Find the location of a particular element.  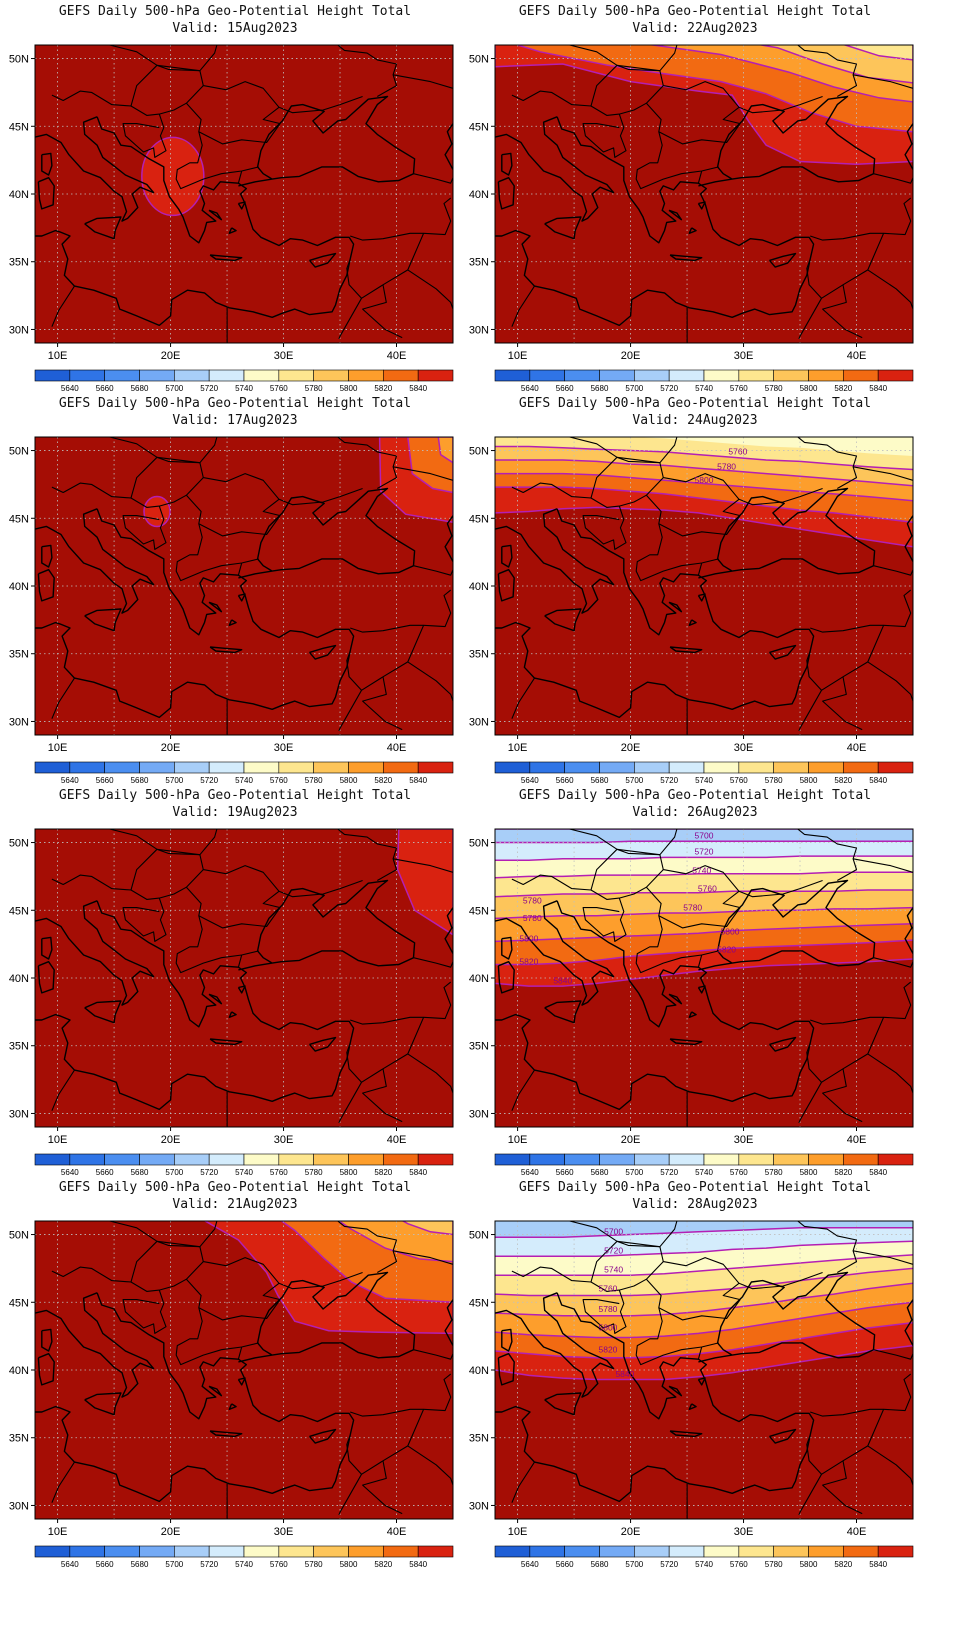

plot-area is located at coordinates (244, 1370).